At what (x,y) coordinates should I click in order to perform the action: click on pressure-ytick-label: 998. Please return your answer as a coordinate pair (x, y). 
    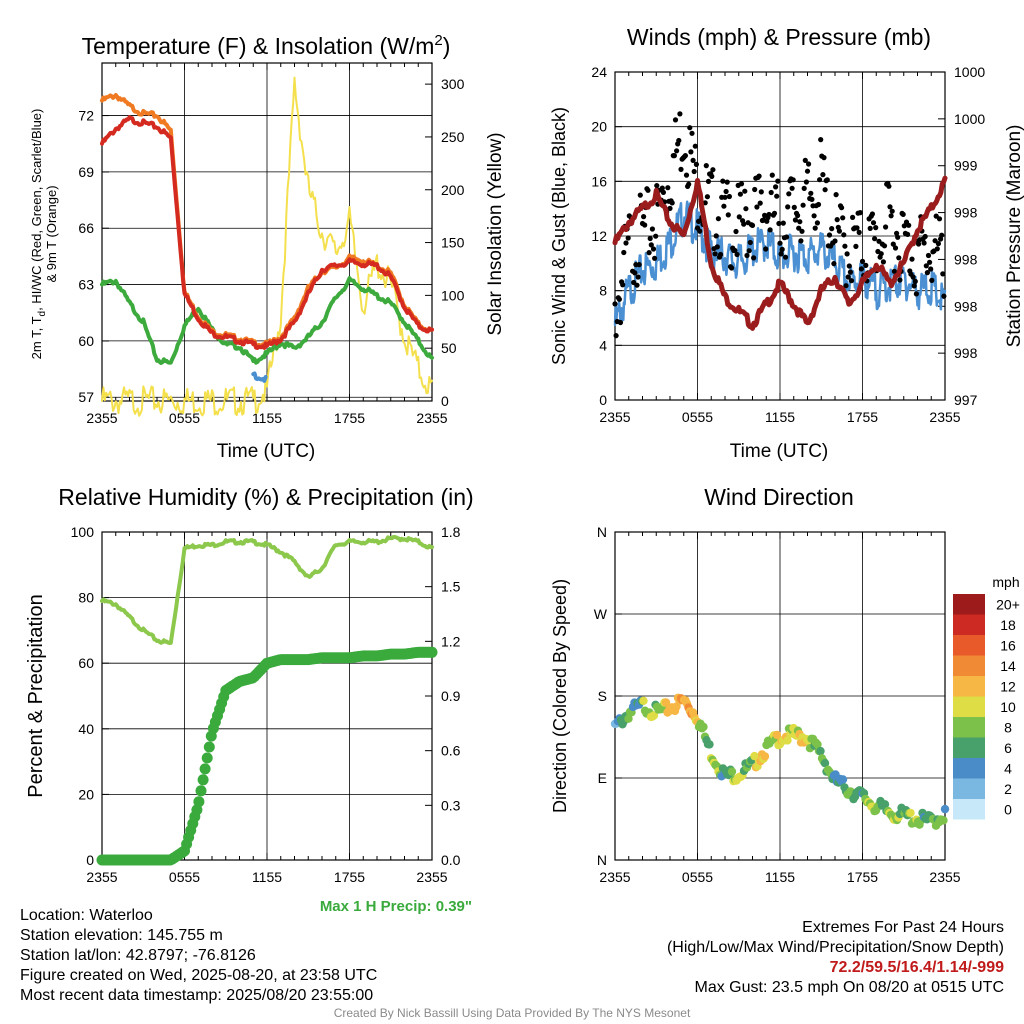
    Looking at the image, I should click on (966, 353).